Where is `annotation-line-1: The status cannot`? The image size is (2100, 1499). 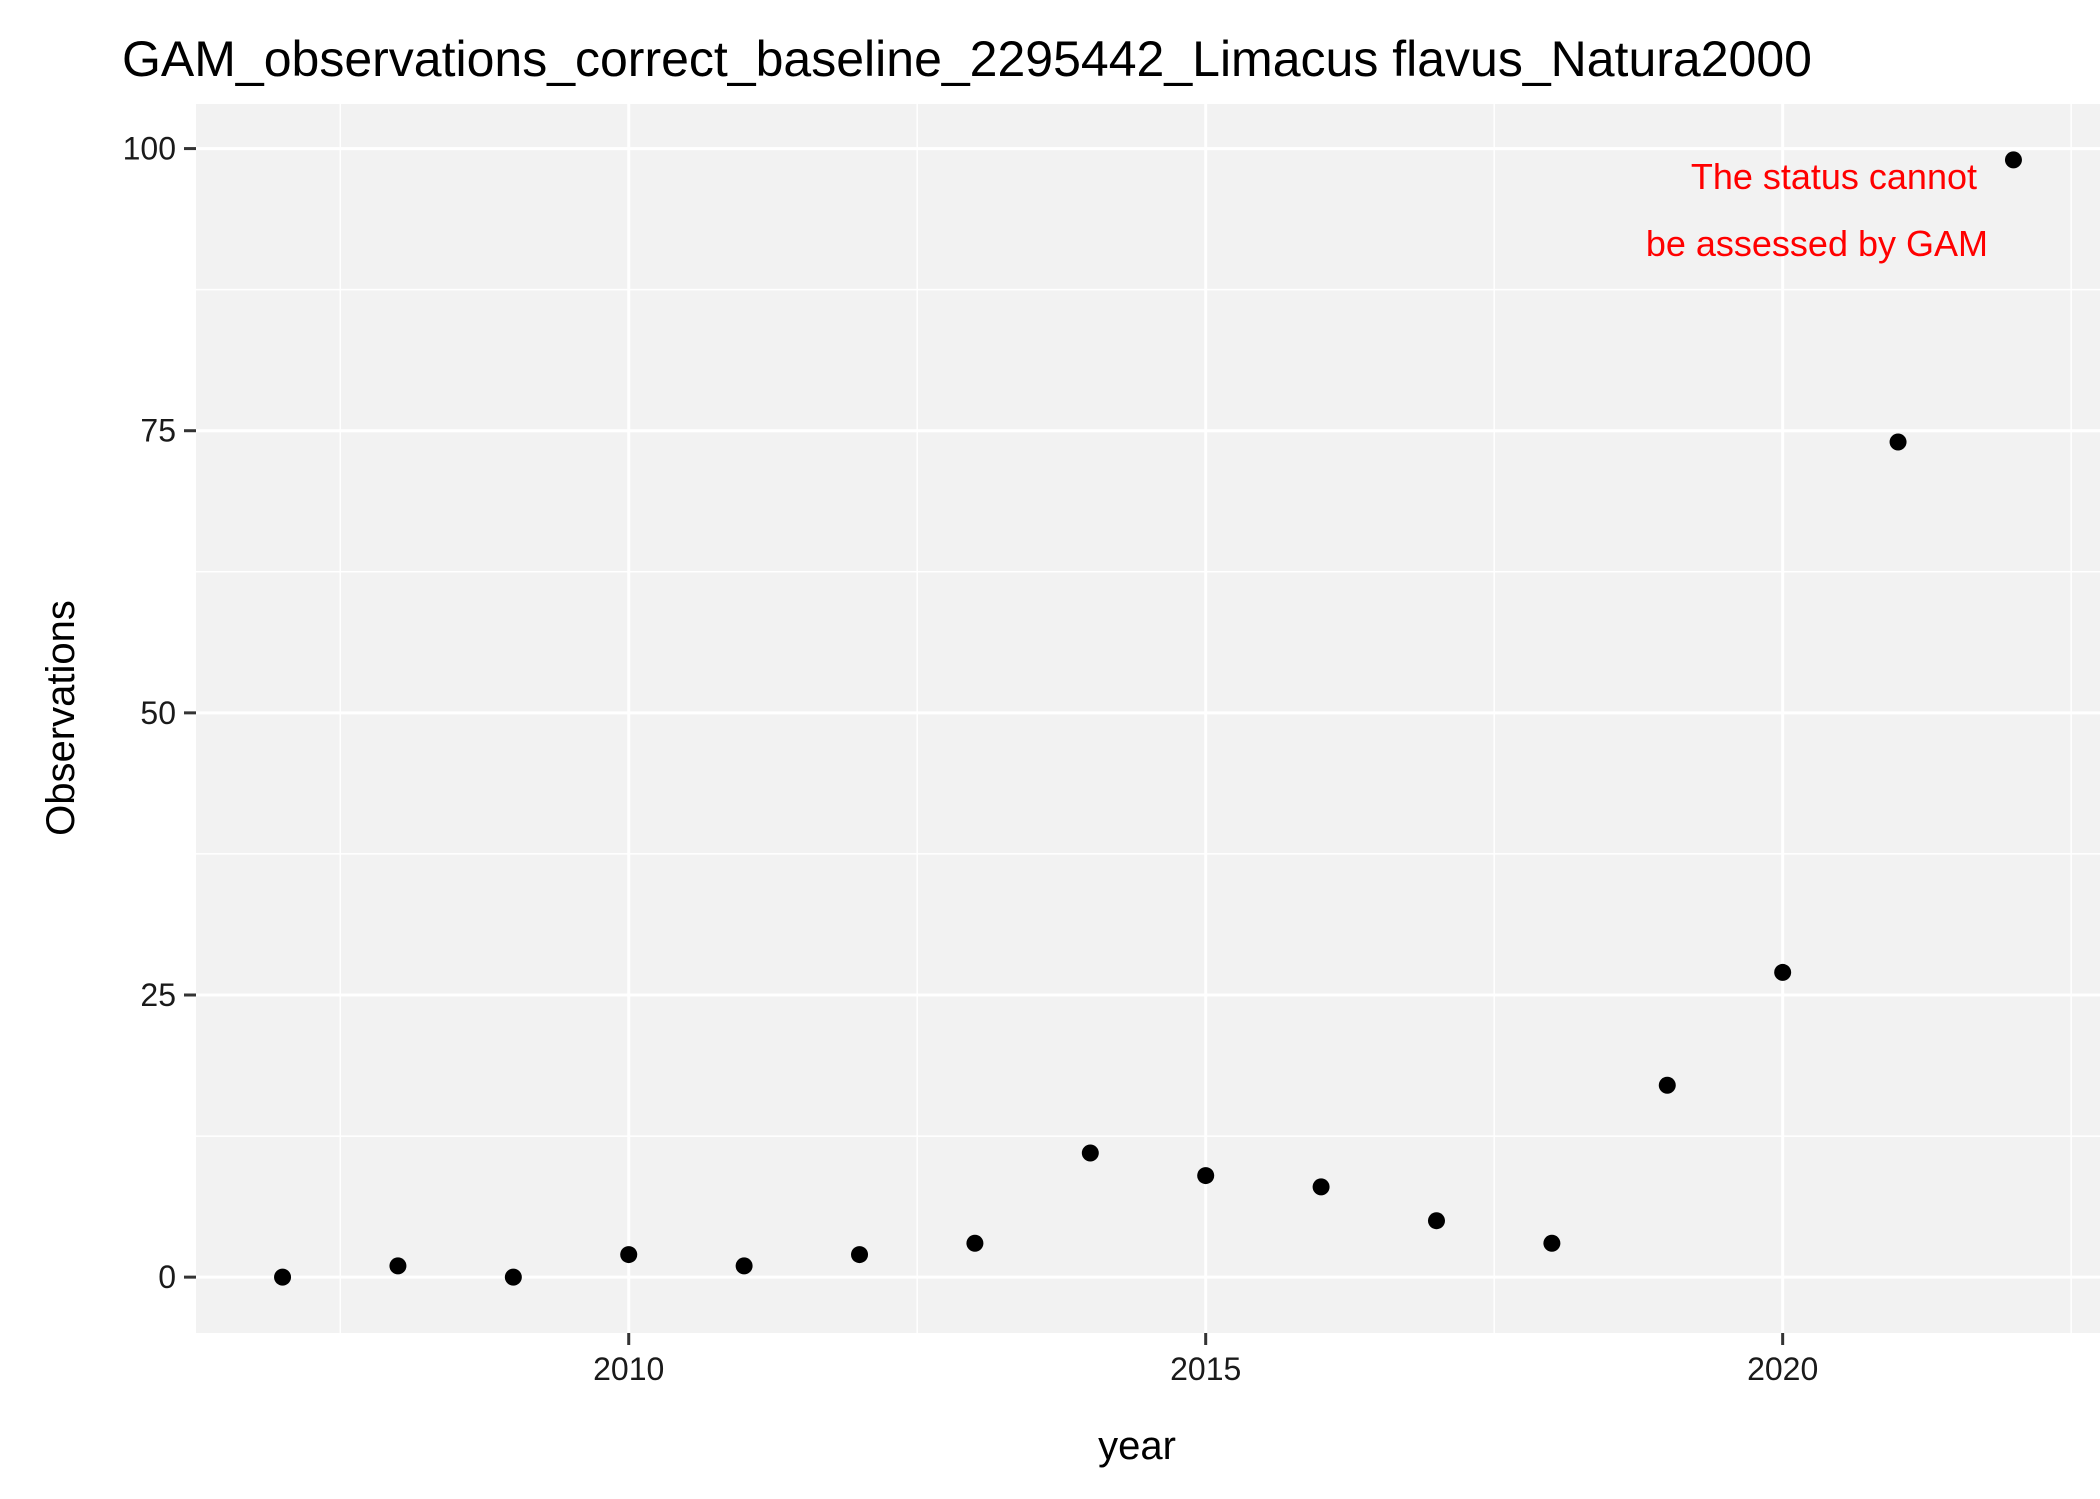
annotation-line-1: The status cannot is located at coordinates (1834, 176).